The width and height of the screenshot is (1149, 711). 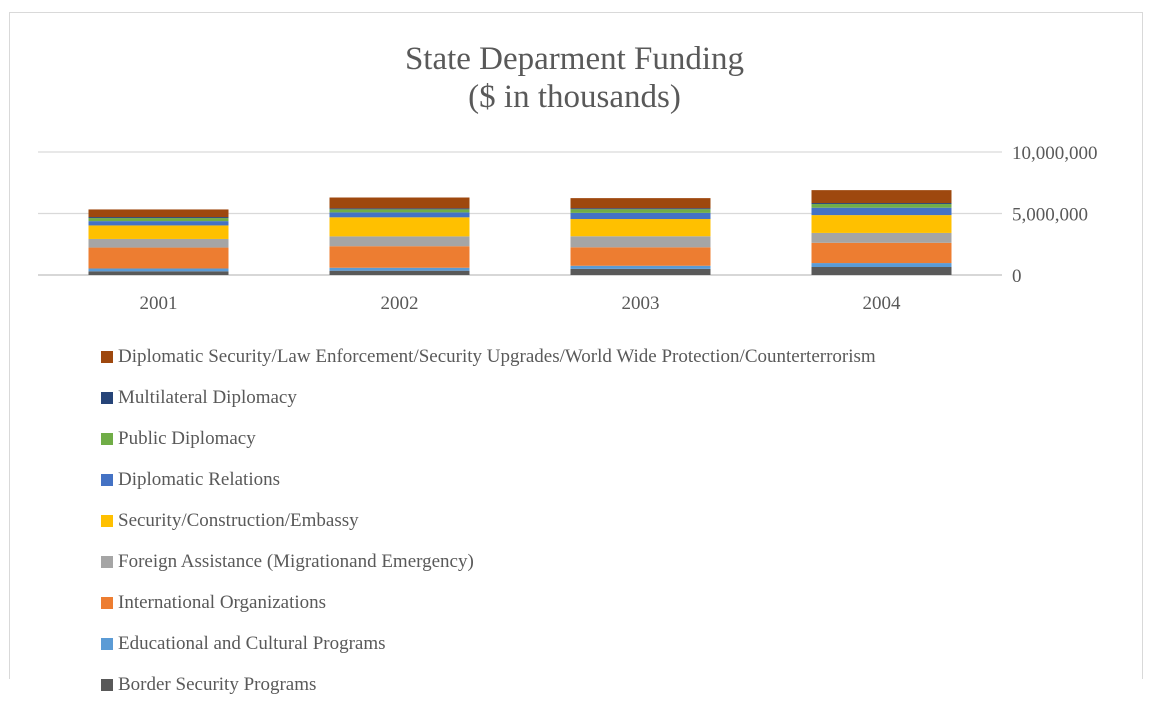 I want to click on legend-item: Diplomatic Relations, so click(x=488, y=479).